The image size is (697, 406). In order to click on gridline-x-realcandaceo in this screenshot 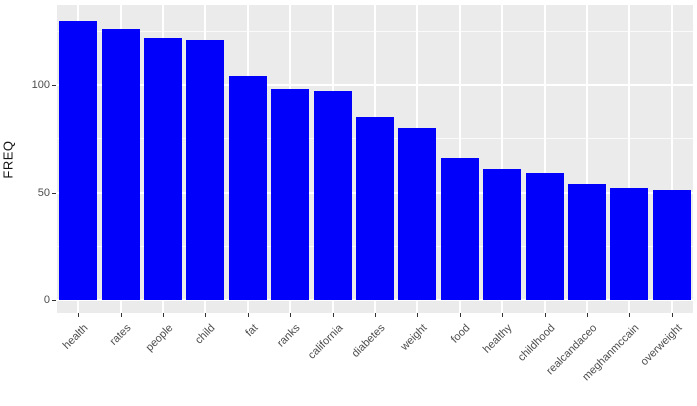, I will do `click(587, 159)`.